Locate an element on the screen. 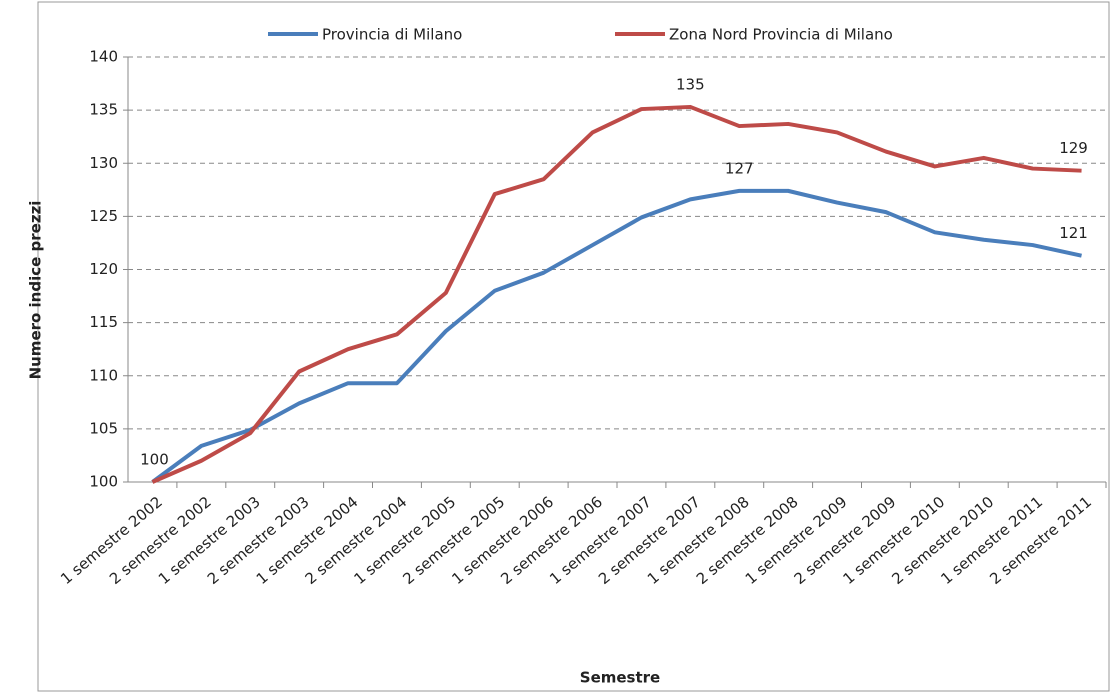 This screenshot has width=1111, height=693. y-tick-label: 130 is located at coordinates (103, 163).